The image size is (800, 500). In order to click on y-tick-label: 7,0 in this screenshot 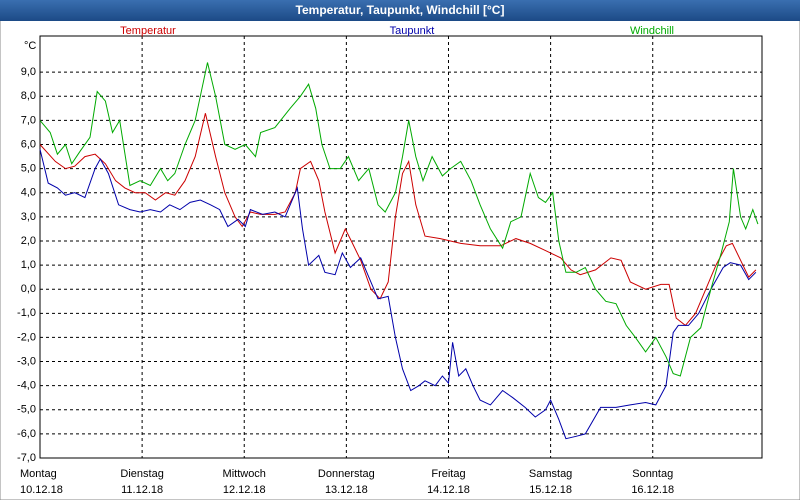, I will do `click(28, 120)`.